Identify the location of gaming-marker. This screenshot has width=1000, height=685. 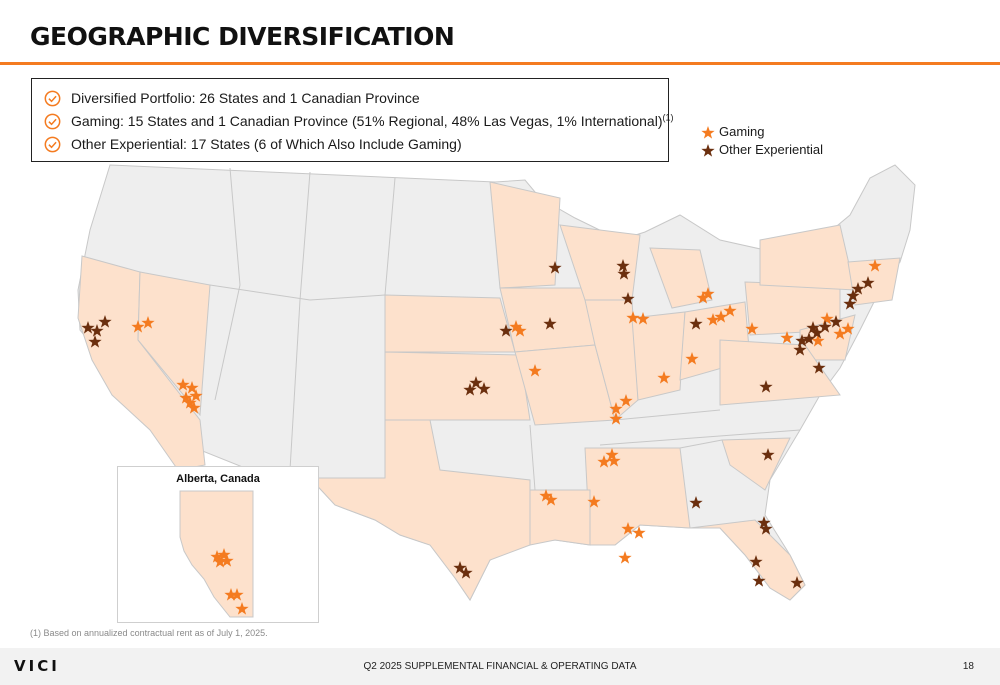
(625, 557).